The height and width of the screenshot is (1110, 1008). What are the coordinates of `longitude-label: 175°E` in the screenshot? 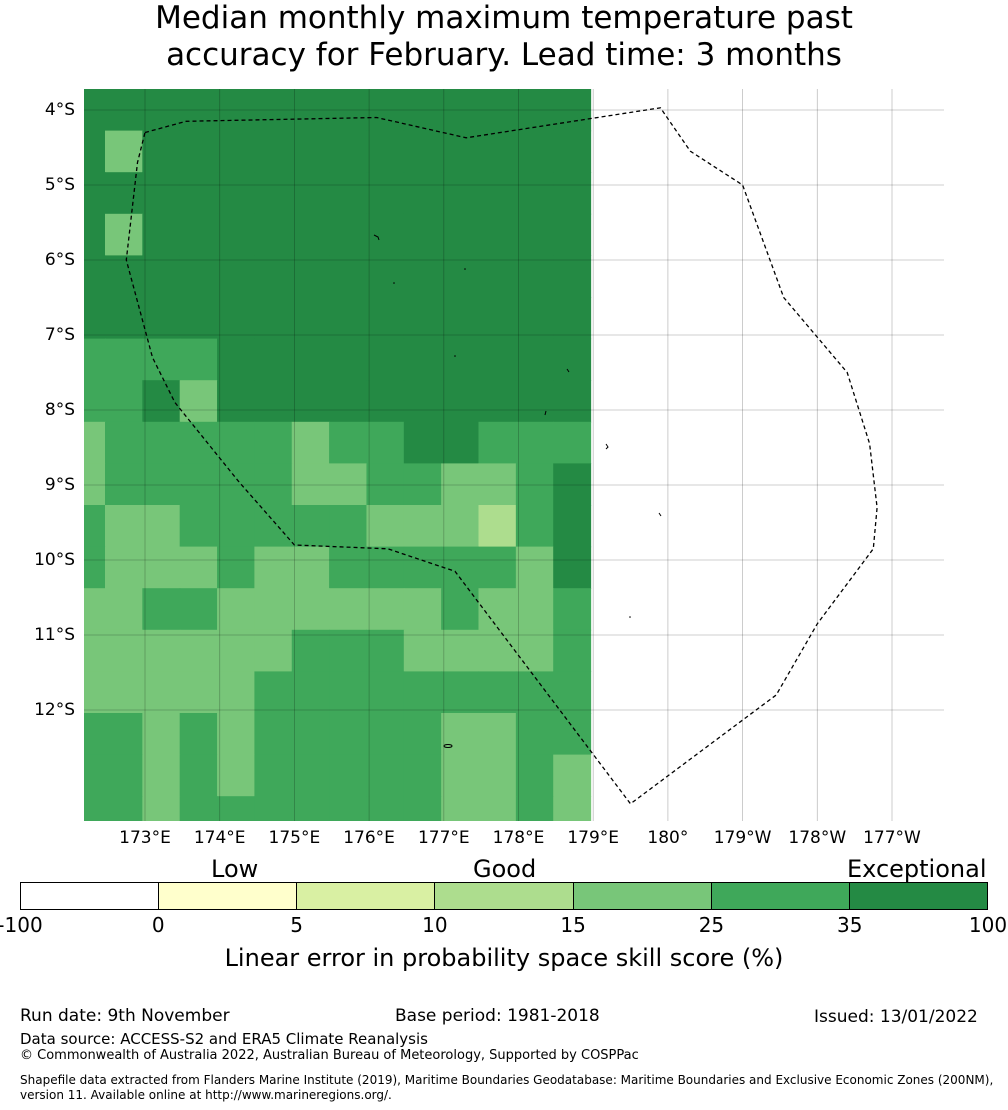 It's located at (294, 838).